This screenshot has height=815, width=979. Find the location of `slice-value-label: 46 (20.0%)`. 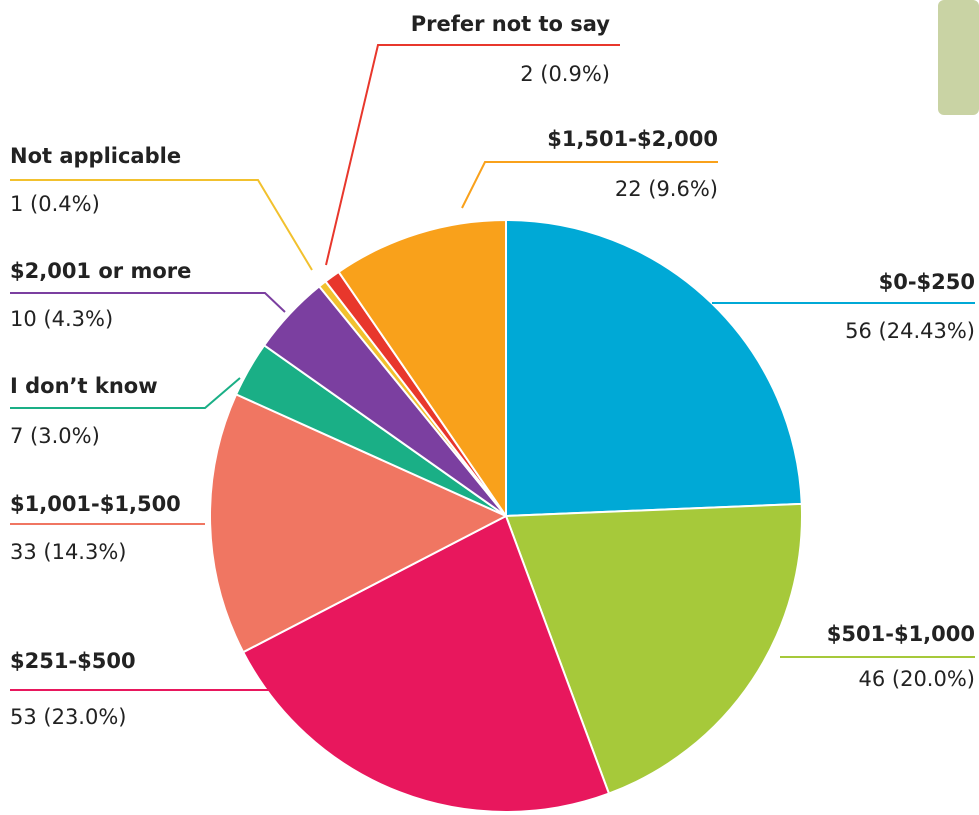

slice-value-label: 46 (20.0%) is located at coordinates (917, 679).